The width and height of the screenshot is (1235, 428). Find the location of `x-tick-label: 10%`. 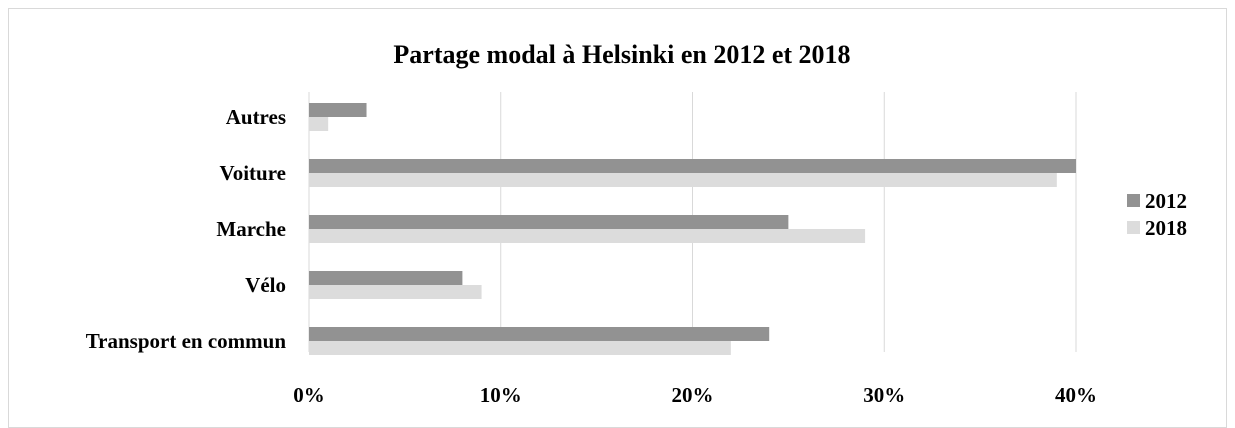

x-tick-label: 10% is located at coordinates (501, 395).